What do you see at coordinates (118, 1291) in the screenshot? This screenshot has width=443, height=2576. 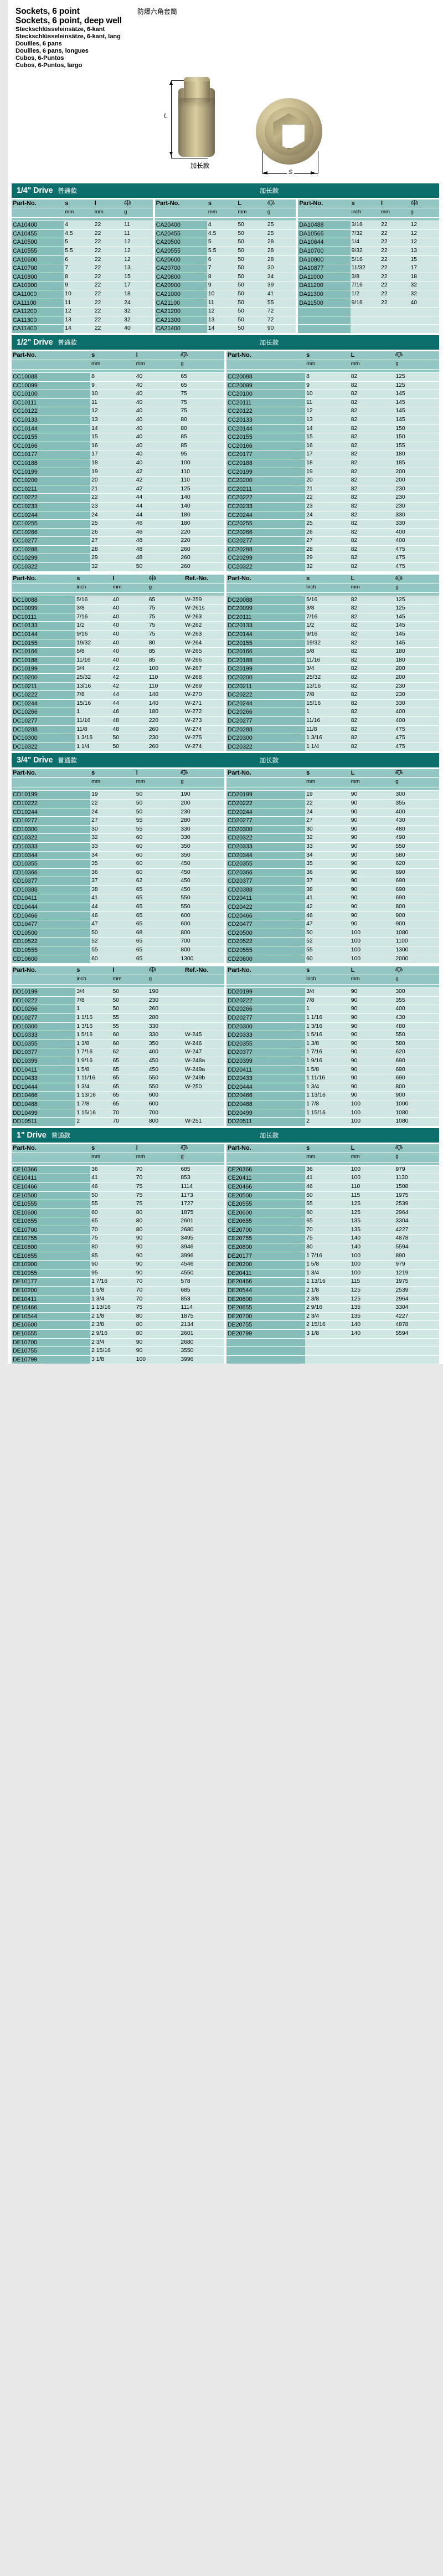 I see `table-row: DE10200 1 5/8 70 685` at bounding box center [118, 1291].